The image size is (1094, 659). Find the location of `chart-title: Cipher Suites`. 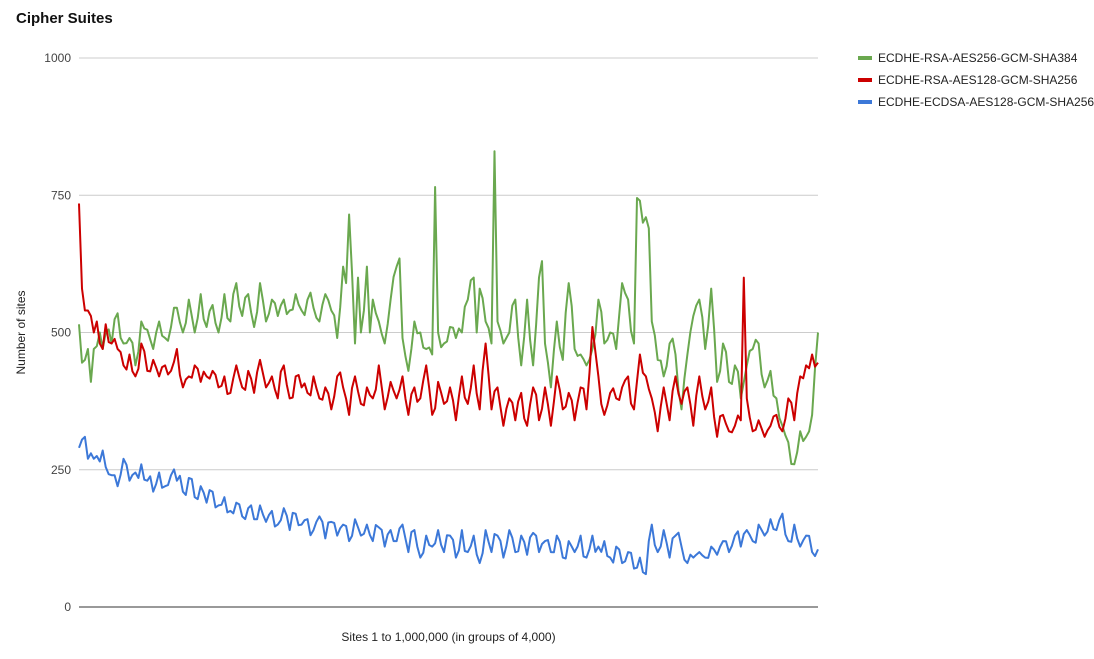

chart-title: Cipher Suites is located at coordinates (64, 18).